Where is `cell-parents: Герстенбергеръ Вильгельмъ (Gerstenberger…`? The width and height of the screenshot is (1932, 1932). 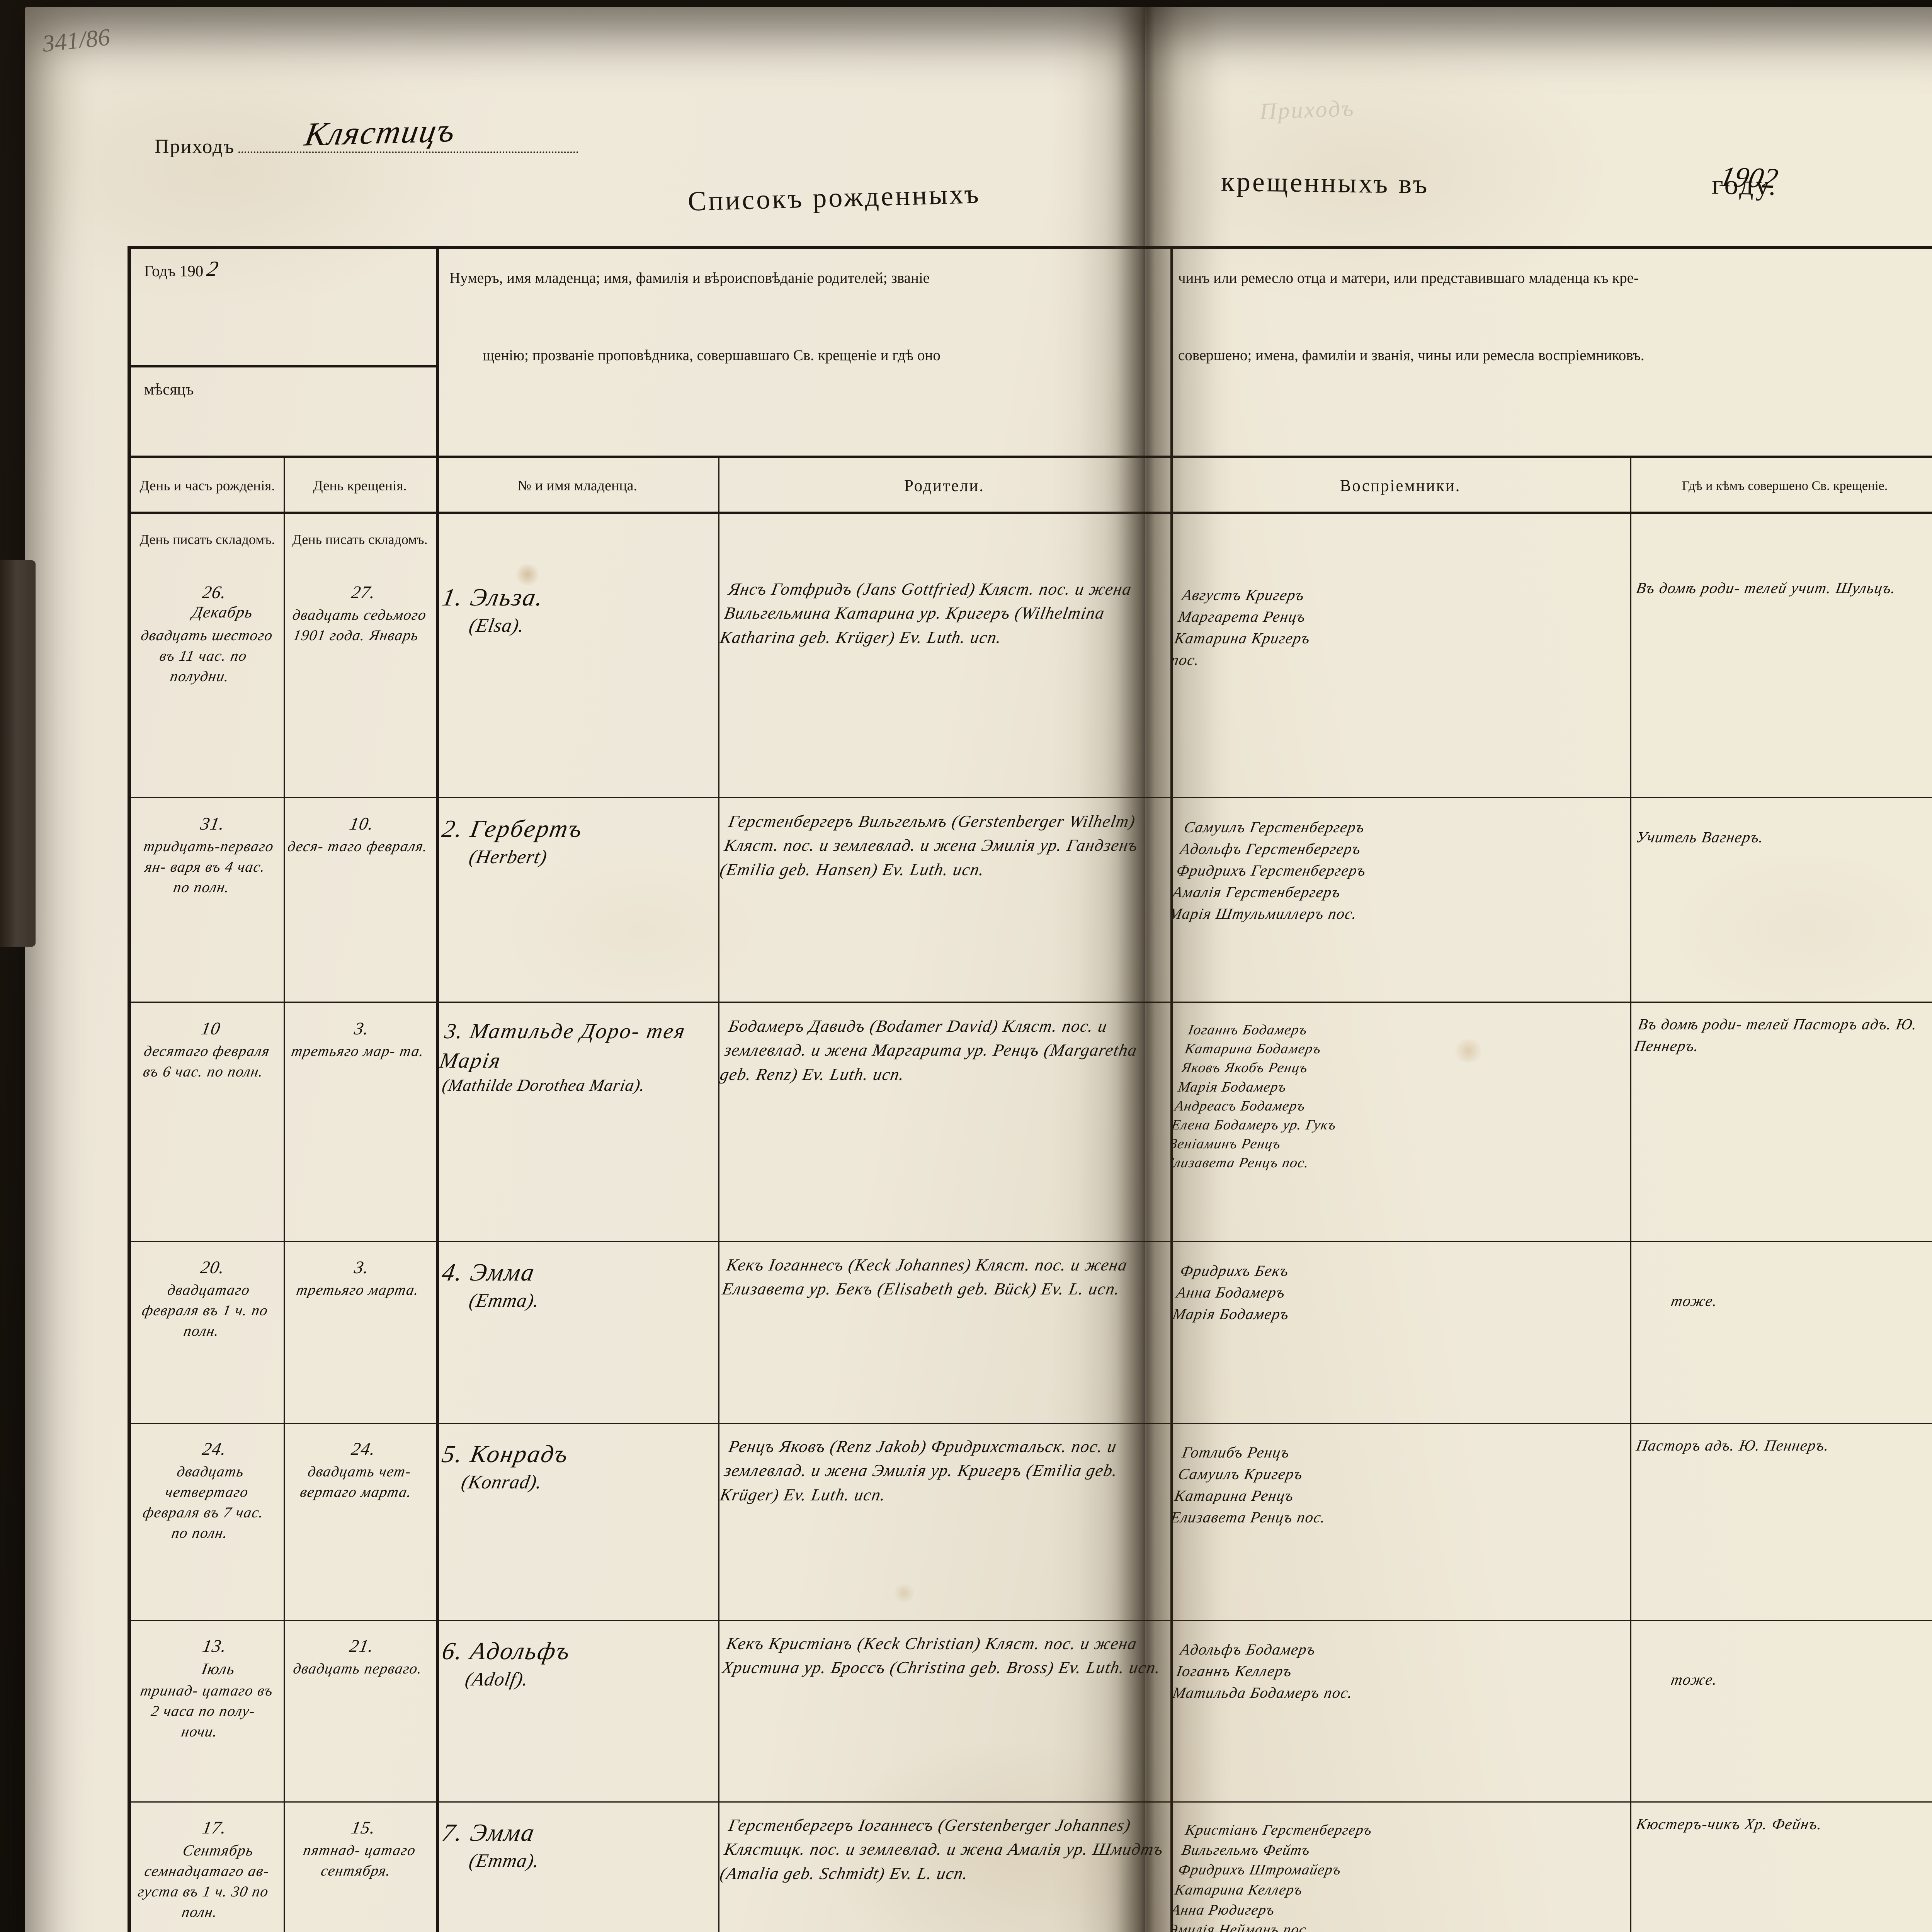 cell-parents: Герстенбергеръ Вильгельмъ (Gerstenberger… is located at coordinates (944, 900).